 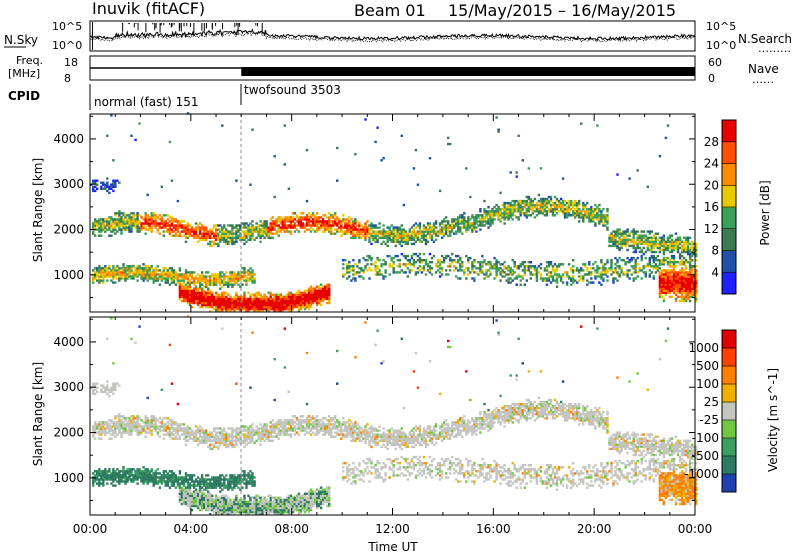 What do you see at coordinates (721, 45) in the screenshot?
I see `noise-right-tick-bottom: 10^0` at bounding box center [721, 45].